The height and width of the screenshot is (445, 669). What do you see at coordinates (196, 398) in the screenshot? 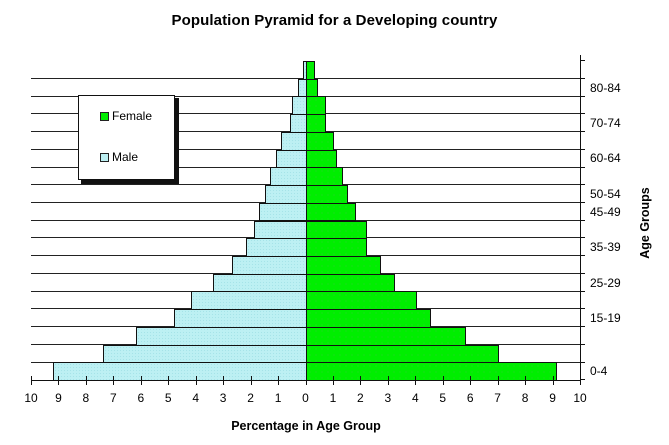
I see `x-tick-label: 4` at bounding box center [196, 398].